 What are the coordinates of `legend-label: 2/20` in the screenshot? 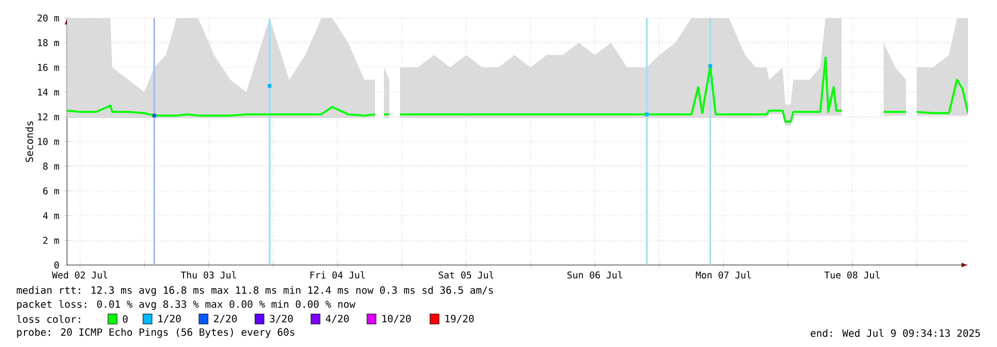 It's located at (225, 319).